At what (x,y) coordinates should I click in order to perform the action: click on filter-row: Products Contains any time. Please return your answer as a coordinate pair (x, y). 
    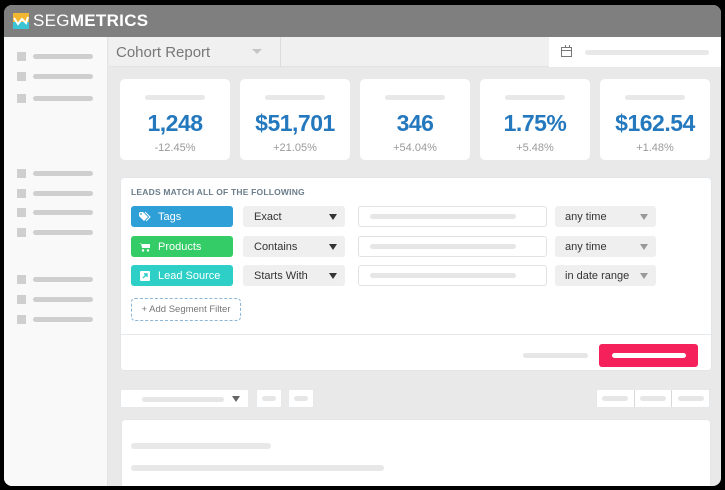
    Looking at the image, I should click on (421, 246).